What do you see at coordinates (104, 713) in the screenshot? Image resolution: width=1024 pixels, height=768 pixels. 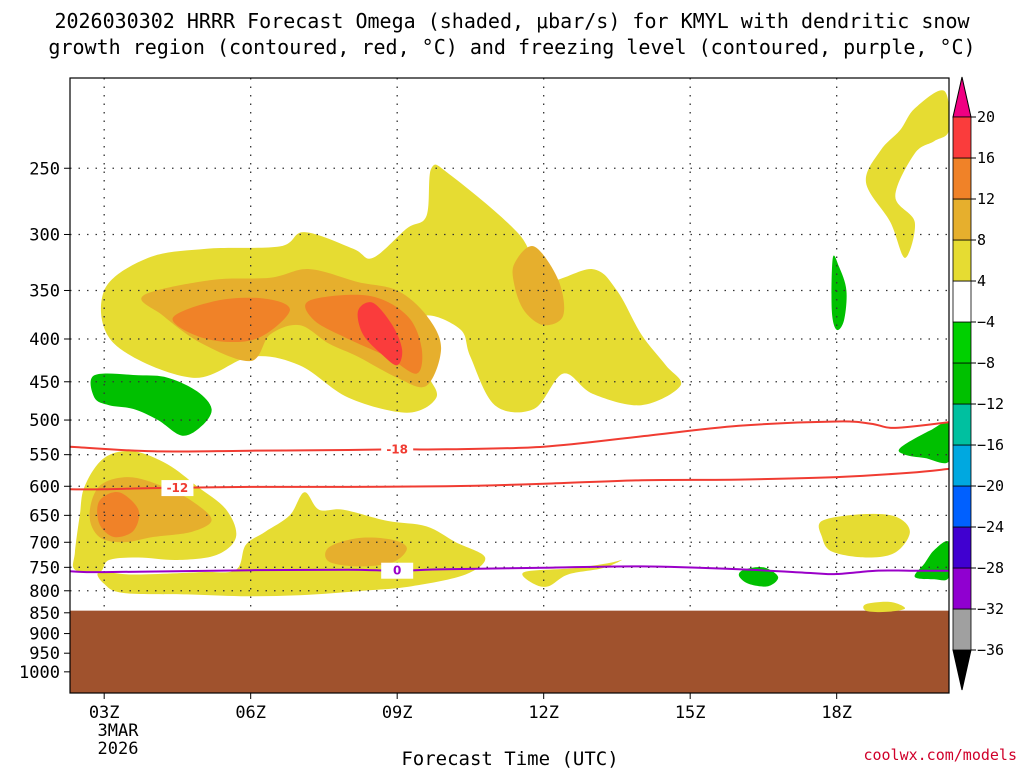 I see `x-tick-label: 03Z` at bounding box center [104, 713].